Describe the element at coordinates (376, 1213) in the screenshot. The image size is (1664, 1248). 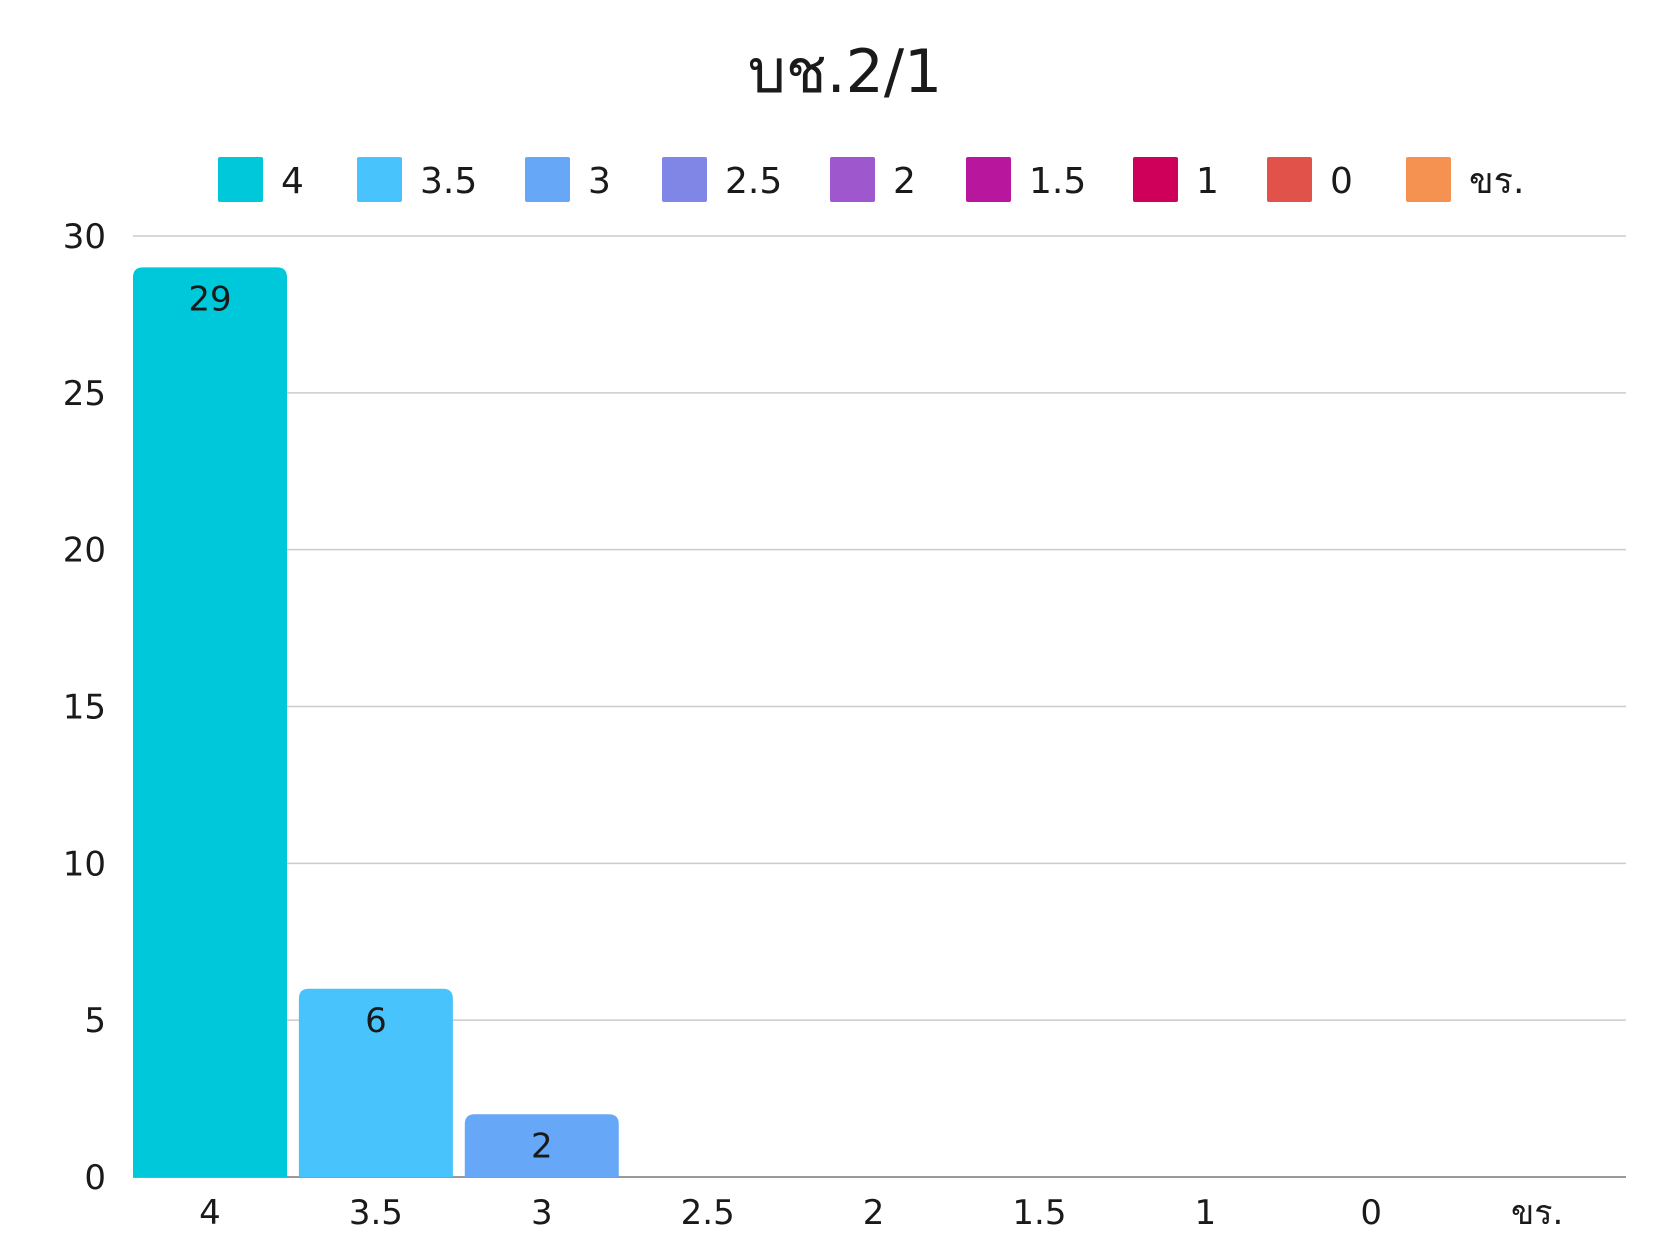
I see `x-tick-label: 3.5` at that location.